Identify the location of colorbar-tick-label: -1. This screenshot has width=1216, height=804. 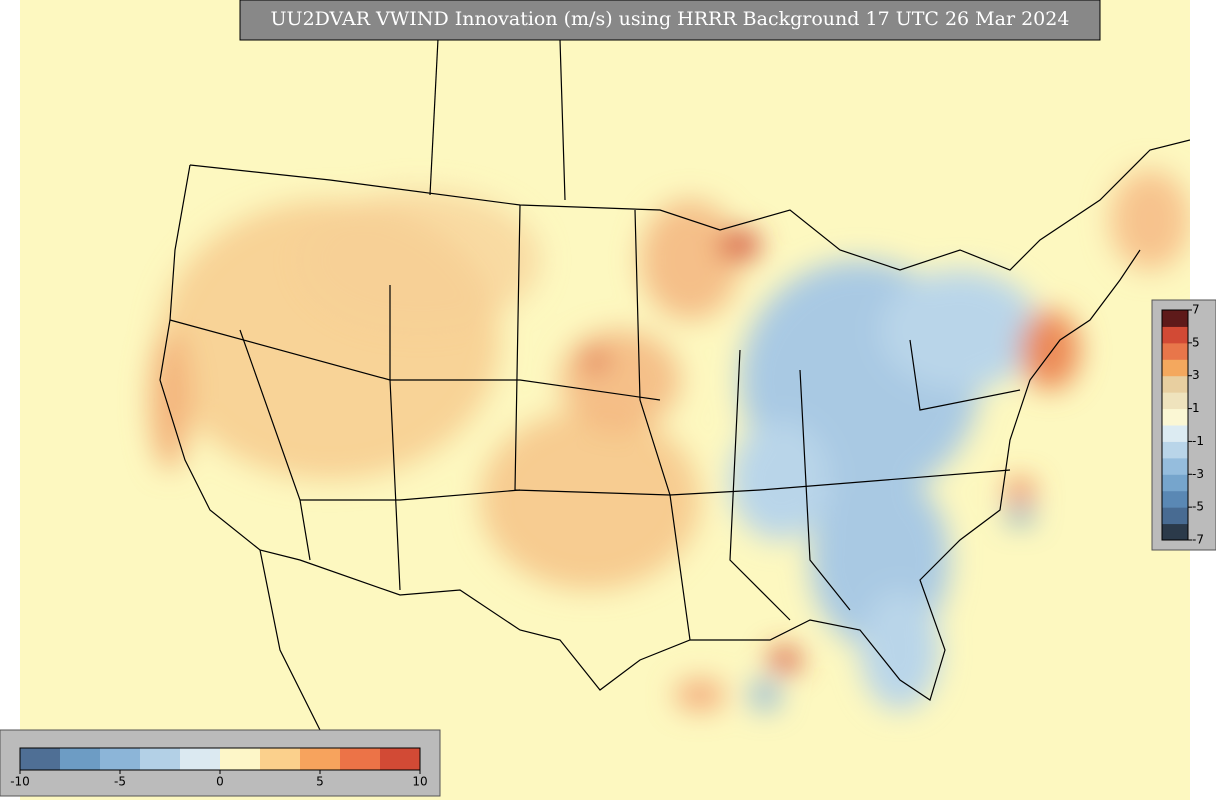
(1198, 441).